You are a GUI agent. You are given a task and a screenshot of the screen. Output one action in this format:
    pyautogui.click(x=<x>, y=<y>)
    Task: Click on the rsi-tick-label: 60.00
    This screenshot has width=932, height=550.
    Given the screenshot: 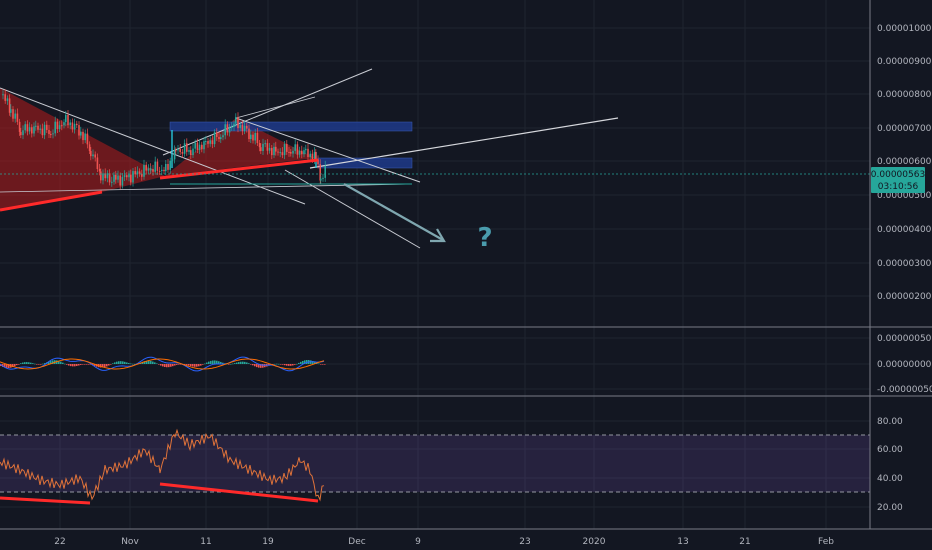 What is the action you would take?
    pyautogui.click(x=890, y=450)
    